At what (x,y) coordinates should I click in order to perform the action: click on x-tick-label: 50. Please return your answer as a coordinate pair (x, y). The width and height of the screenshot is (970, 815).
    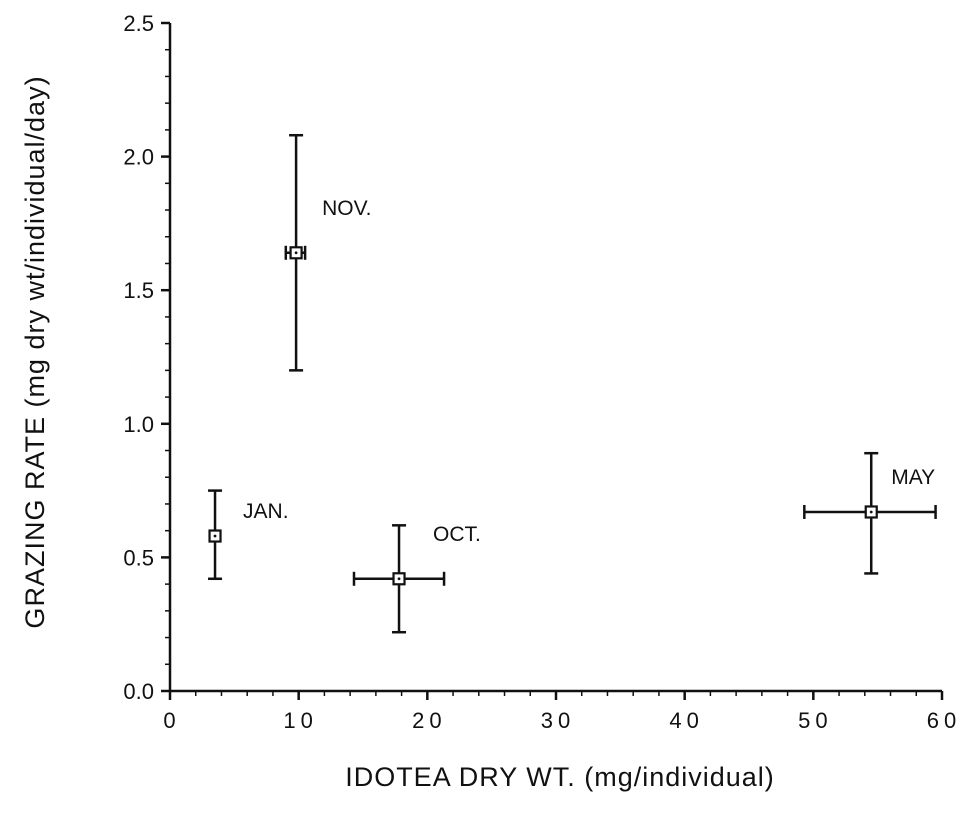
    Looking at the image, I should click on (815, 720).